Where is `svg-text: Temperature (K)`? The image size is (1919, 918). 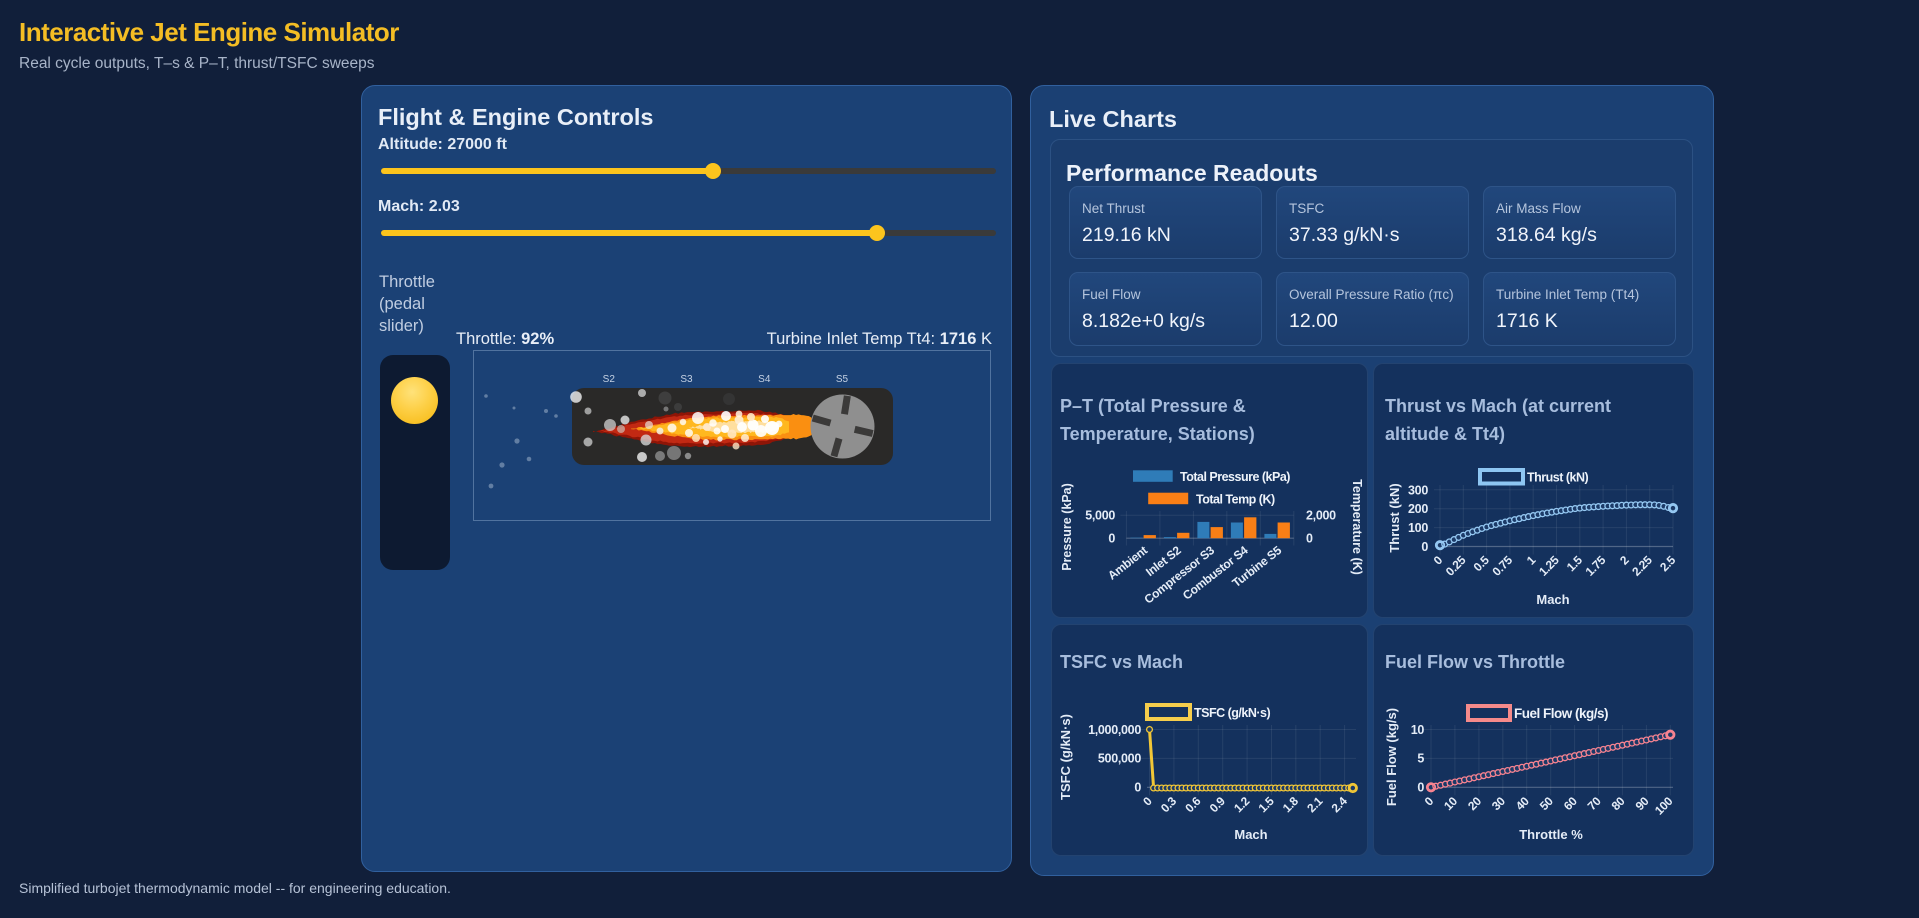
svg-text: Temperature (K) is located at coordinates (1357, 527).